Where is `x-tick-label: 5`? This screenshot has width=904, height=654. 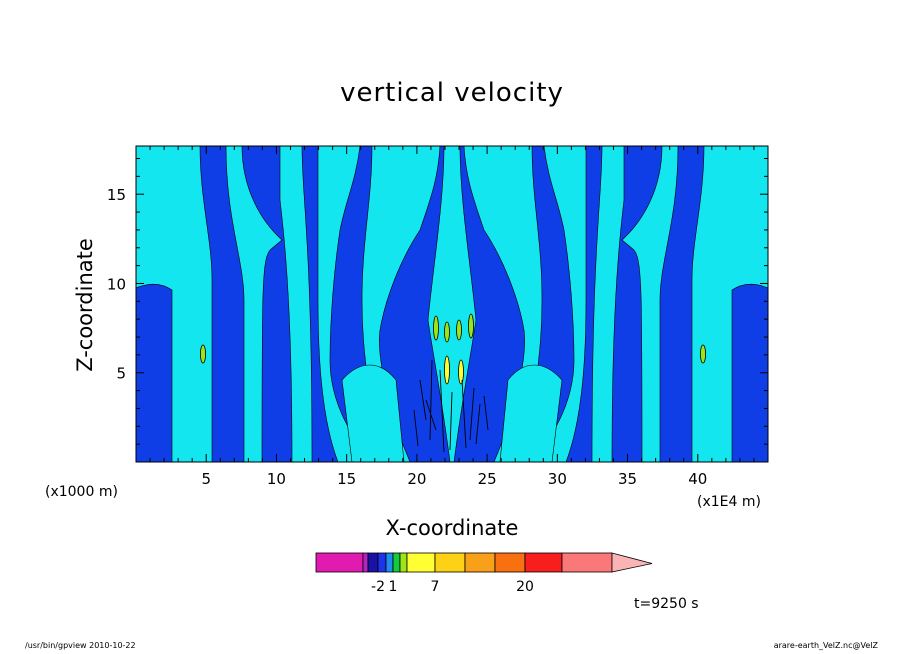
x-tick-label: 5 is located at coordinates (206, 479).